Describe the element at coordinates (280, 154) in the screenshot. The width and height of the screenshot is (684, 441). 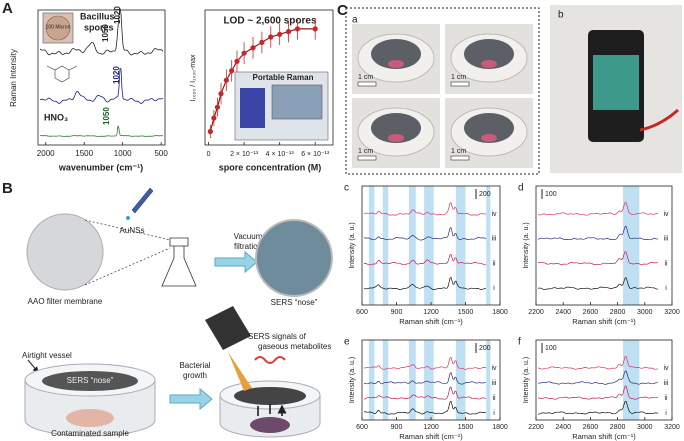
I see `x-tick-label: 4 × 10⁻¹³` at that location.